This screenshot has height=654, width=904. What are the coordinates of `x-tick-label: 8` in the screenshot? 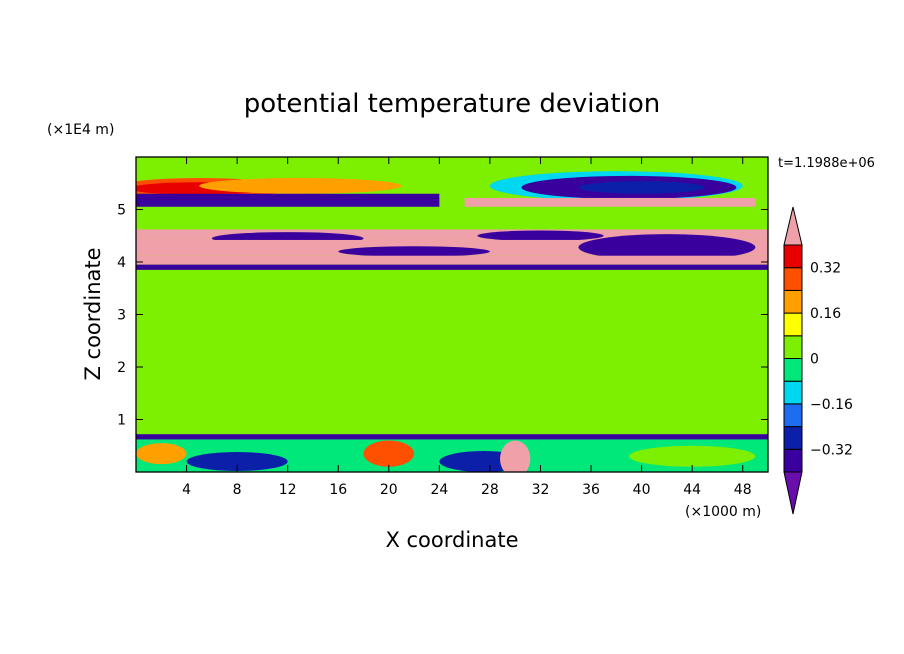 It's located at (237, 490).